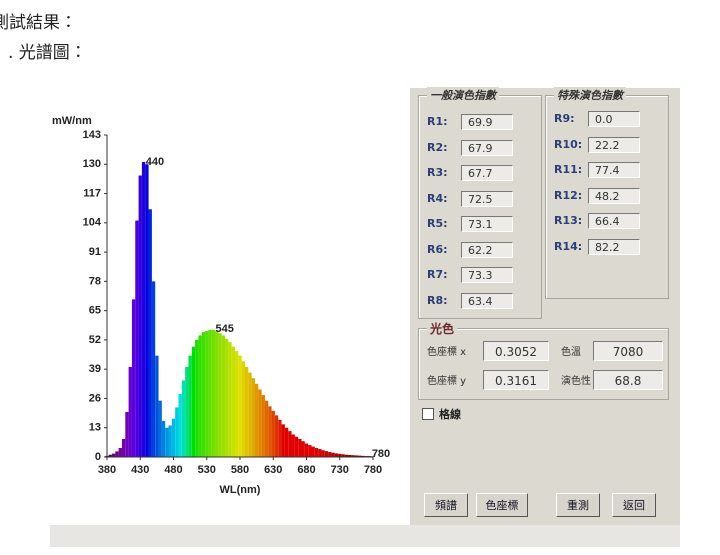 Image resolution: width=720 pixels, height=555 pixels. Describe the element at coordinates (487, 122) in the screenshot. I see `index-value: 69.9` at that location.